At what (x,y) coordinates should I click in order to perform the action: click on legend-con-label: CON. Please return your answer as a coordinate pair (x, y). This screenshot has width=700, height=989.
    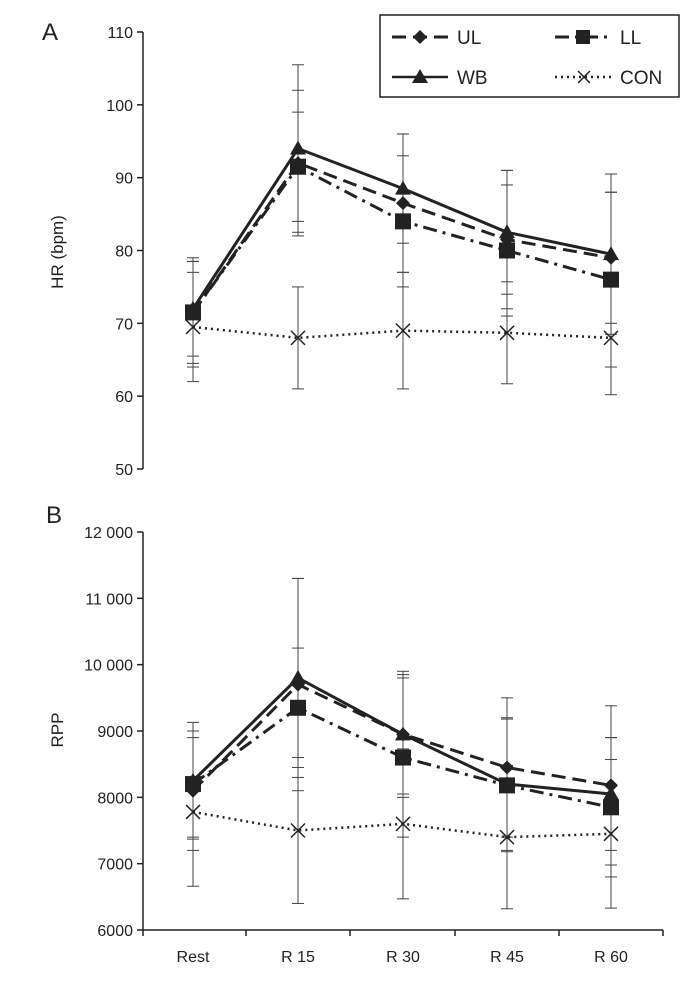
    Looking at the image, I should click on (641, 78).